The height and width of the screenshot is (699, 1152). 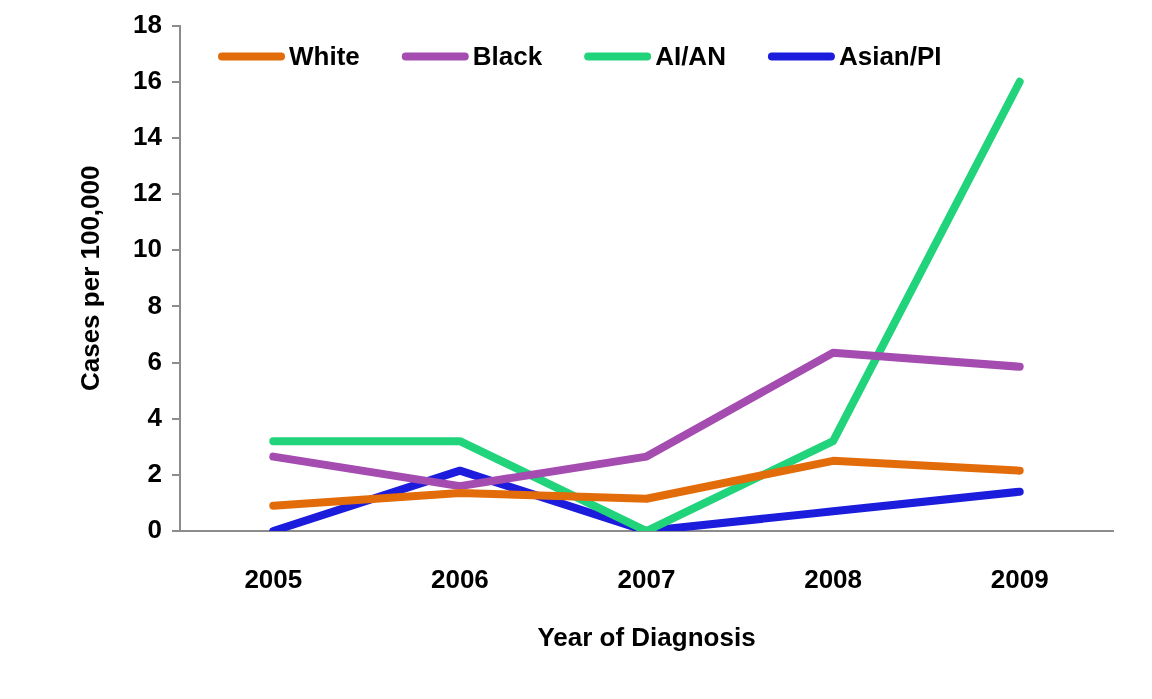 What do you see at coordinates (155, 416) in the screenshot?
I see `y-tick-label: 4` at bounding box center [155, 416].